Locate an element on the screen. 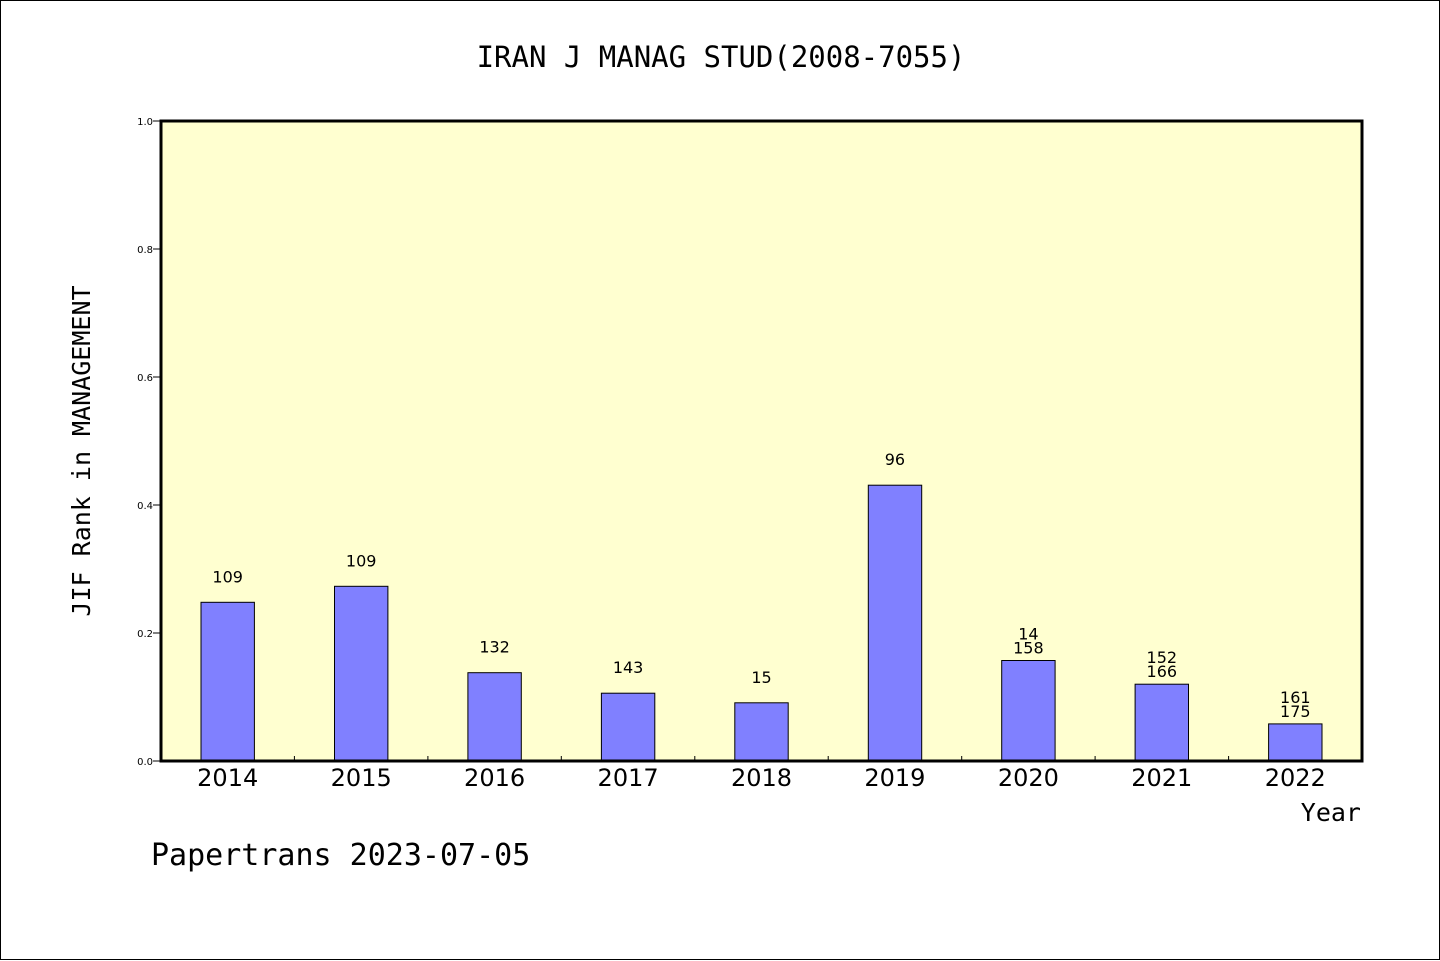 This screenshot has height=961, width=1440. x-tick-label-2014: 2014 is located at coordinates (227, 778).